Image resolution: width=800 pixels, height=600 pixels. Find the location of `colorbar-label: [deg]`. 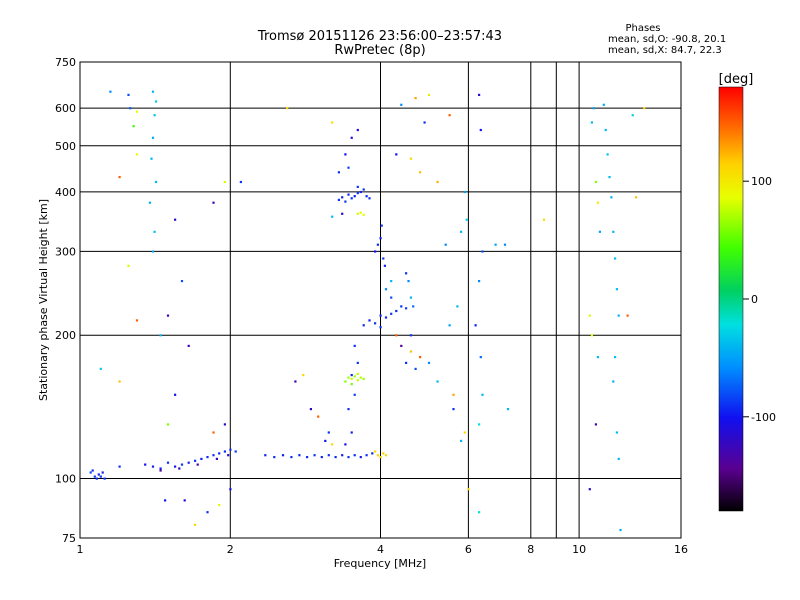

colorbar-label: [deg] is located at coordinates (736, 79).